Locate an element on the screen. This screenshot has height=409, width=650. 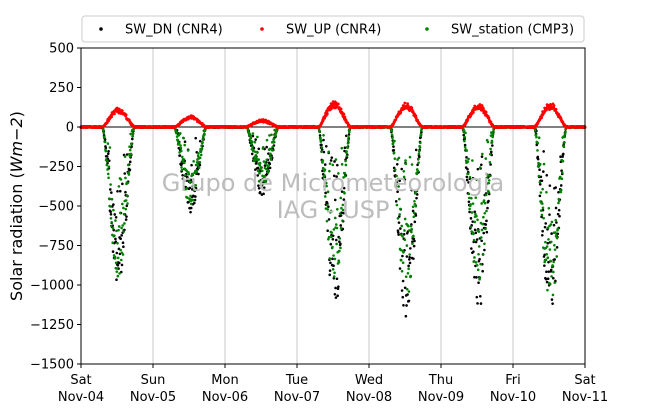
y-tick-label: −1000 is located at coordinates (52, 286).